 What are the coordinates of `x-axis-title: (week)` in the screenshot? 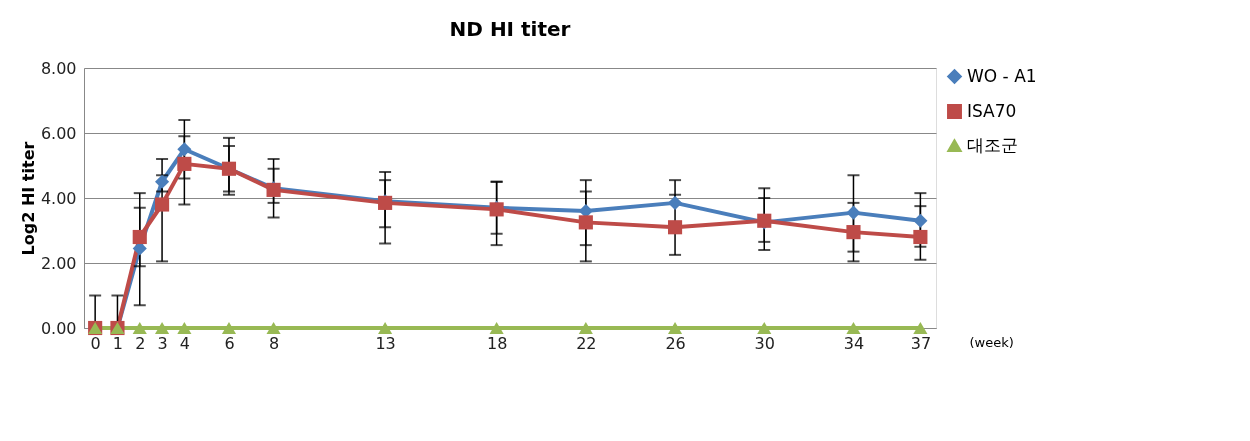 It's located at (991, 342).